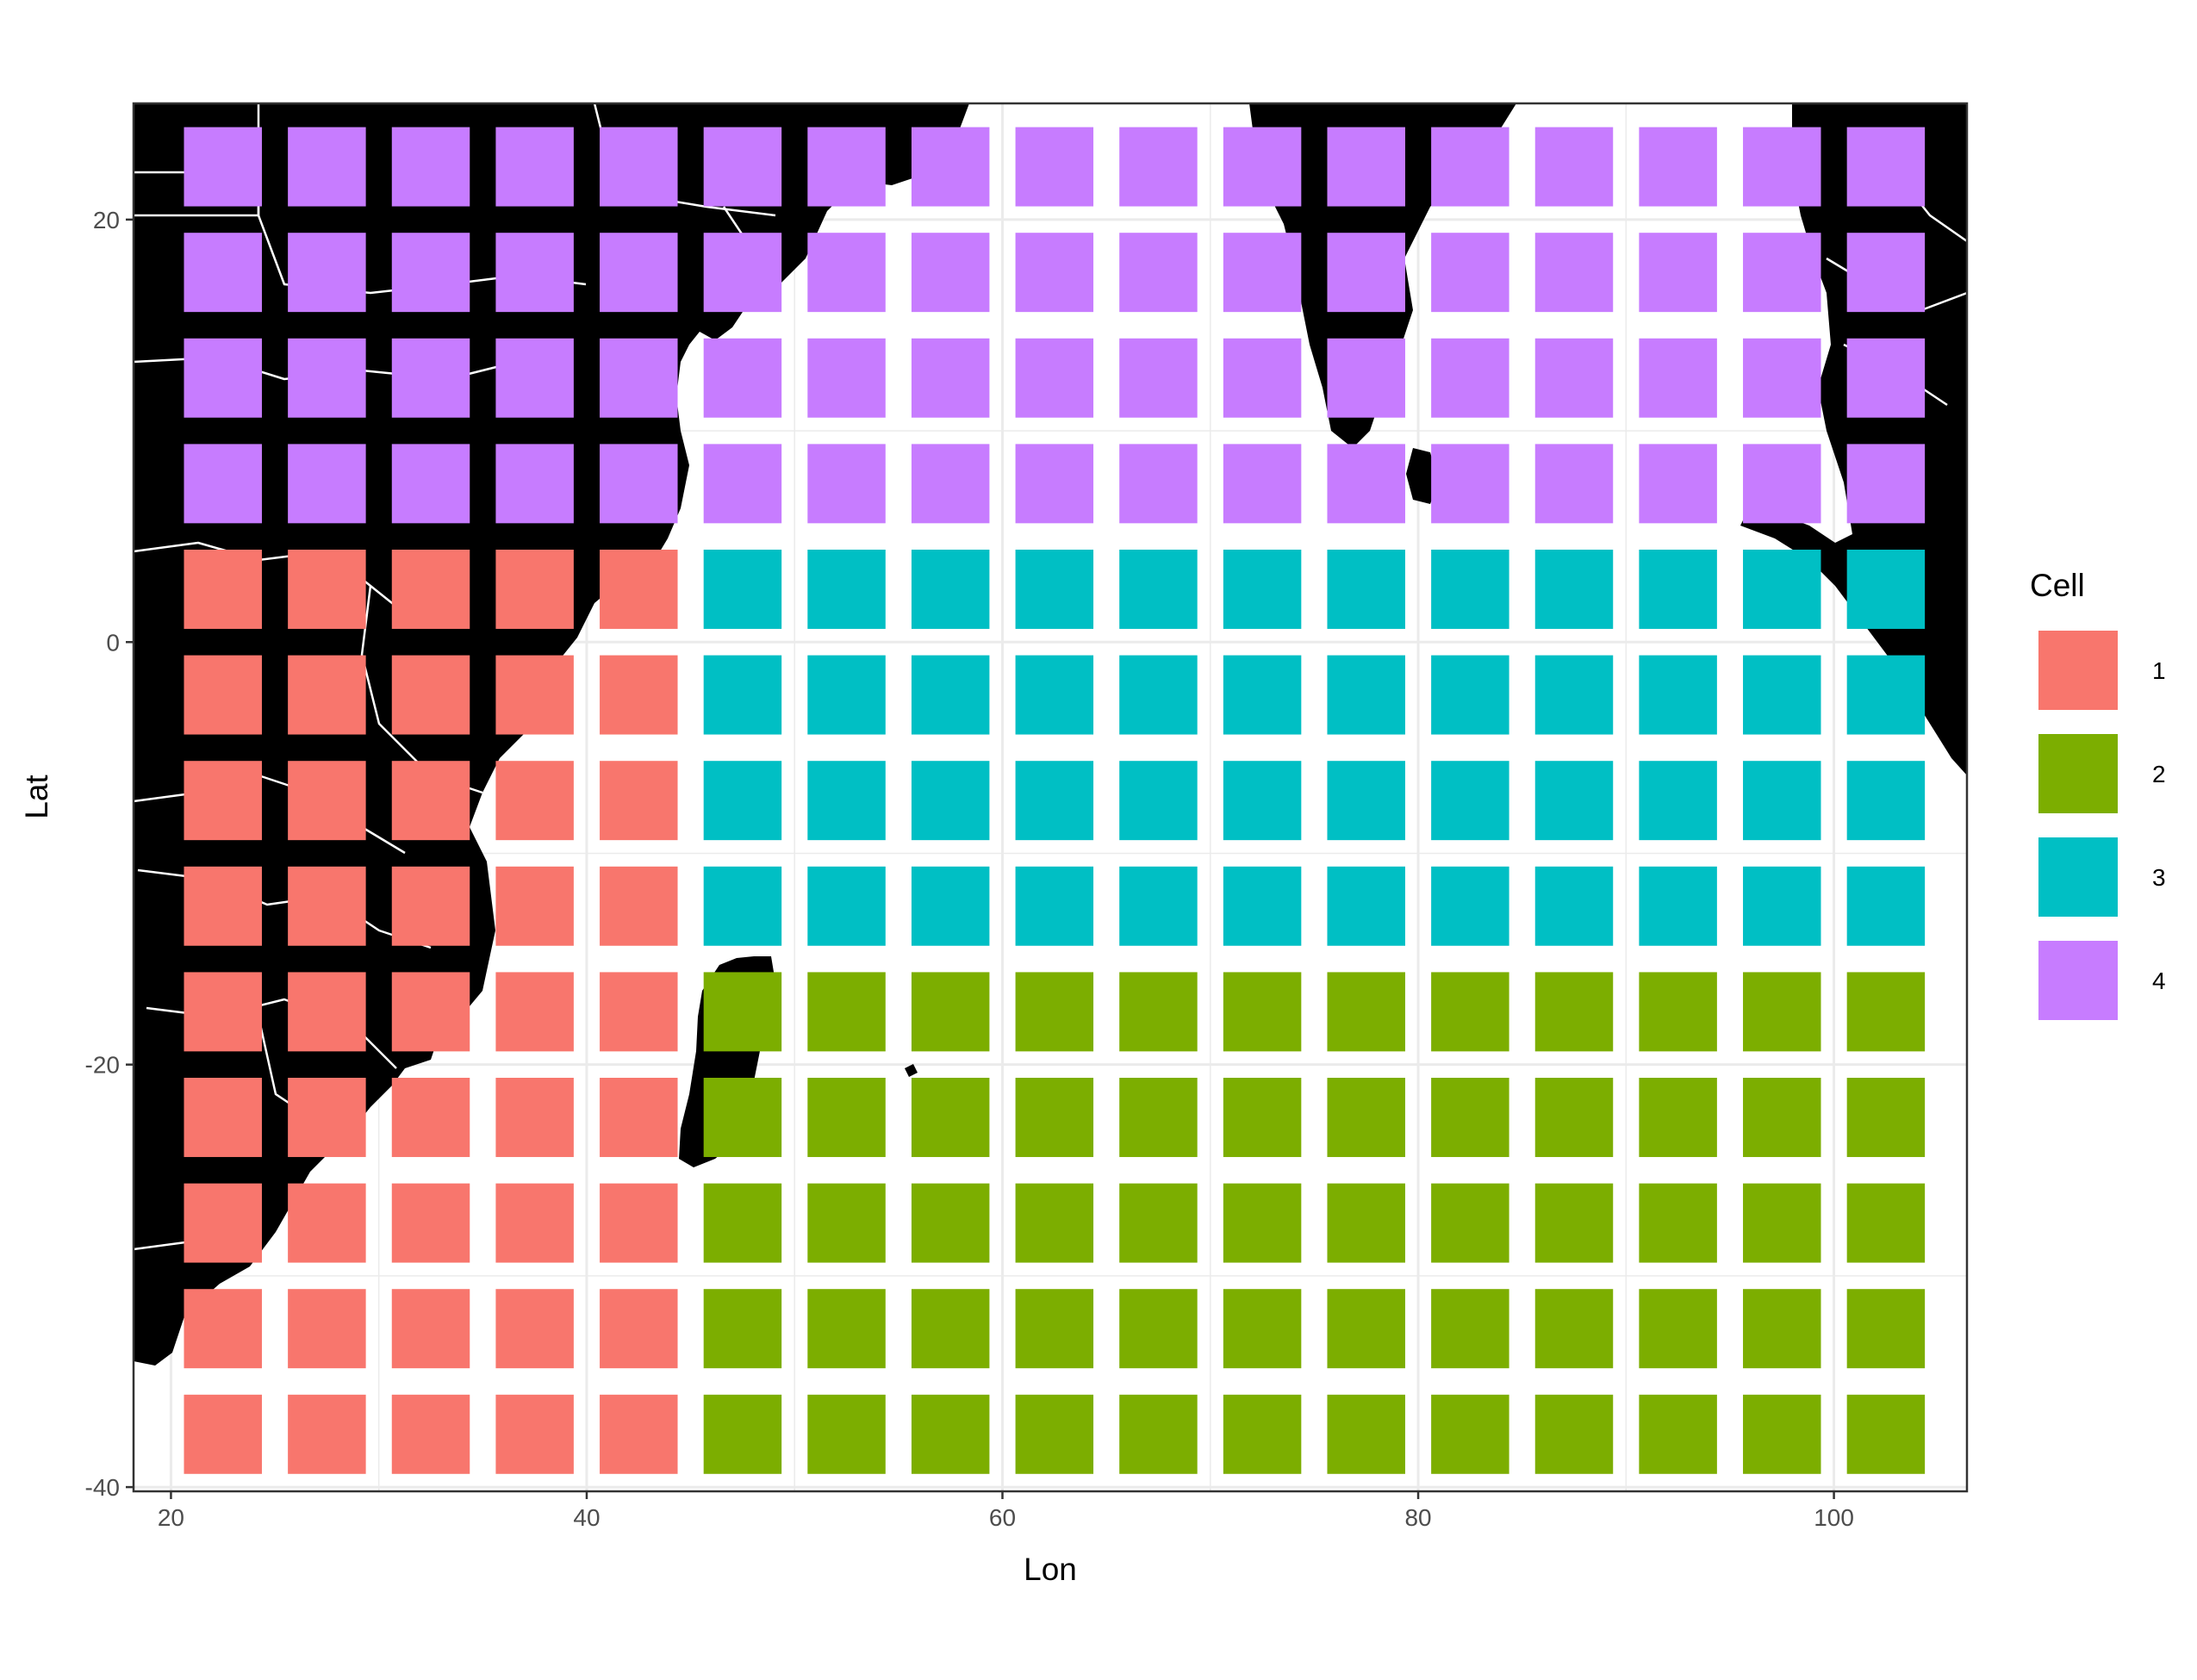  Describe the element at coordinates (586, 1518) in the screenshot. I see `x-tick-label: 40` at that location.